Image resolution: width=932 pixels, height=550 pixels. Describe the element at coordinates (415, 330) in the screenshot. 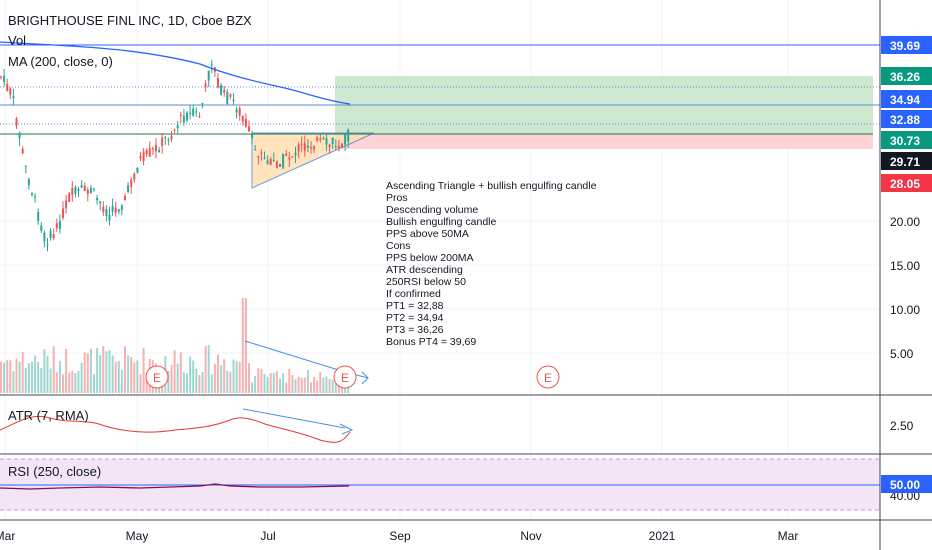

I see `annotation-line: PT3 = 36,26` at that location.